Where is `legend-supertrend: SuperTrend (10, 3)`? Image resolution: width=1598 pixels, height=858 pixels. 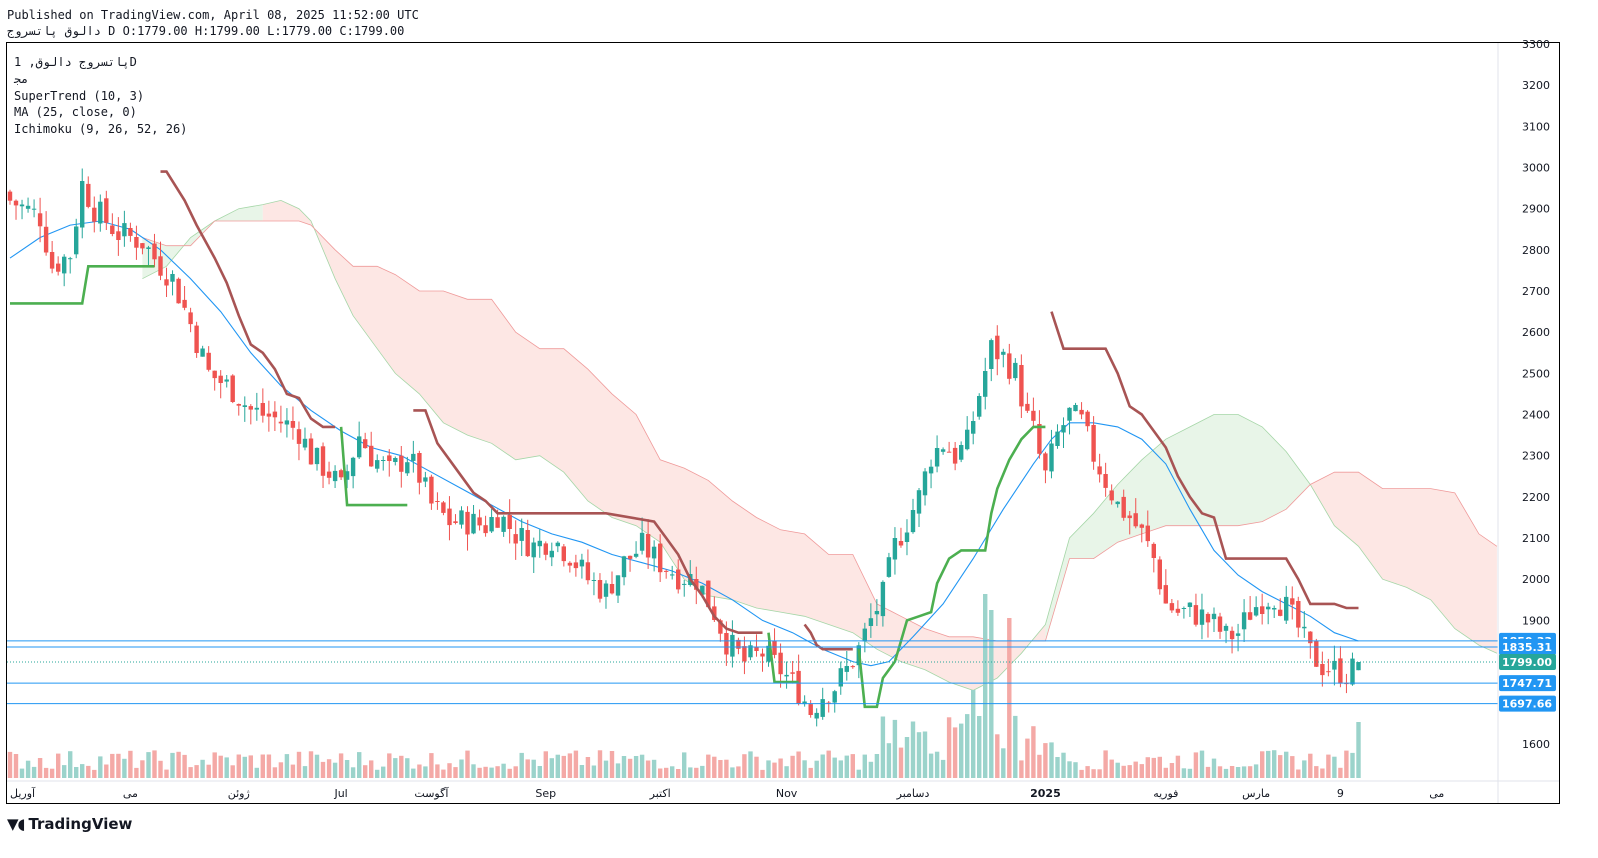 legend-supertrend: SuperTrend (10, 3) is located at coordinates (79, 95).